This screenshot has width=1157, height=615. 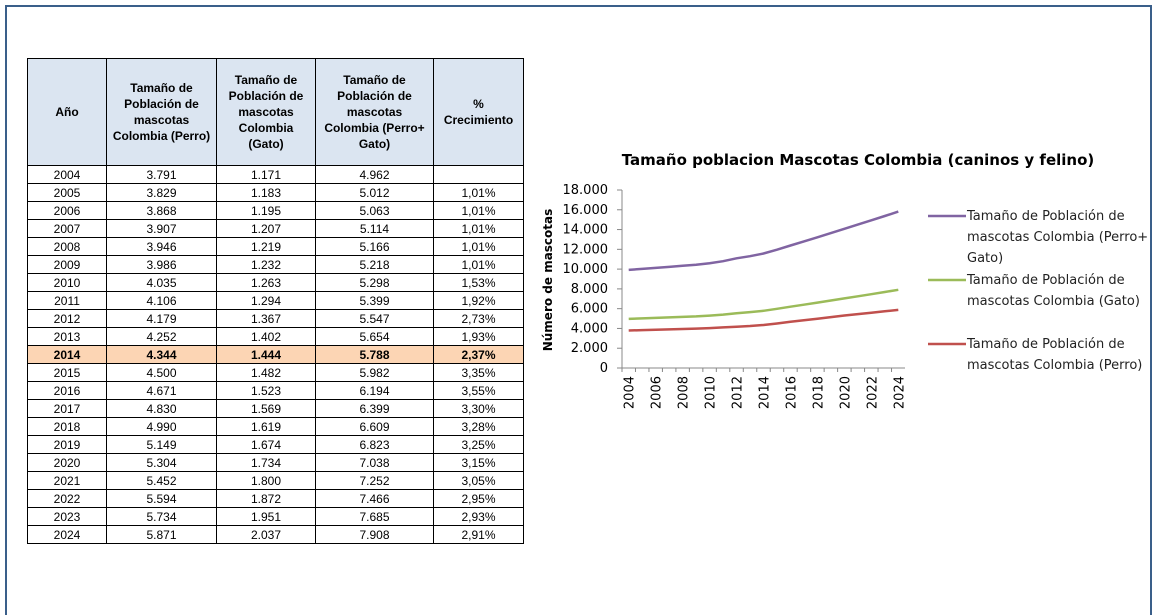 I want to click on y-tick-label: 6.000, so click(x=589, y=309).